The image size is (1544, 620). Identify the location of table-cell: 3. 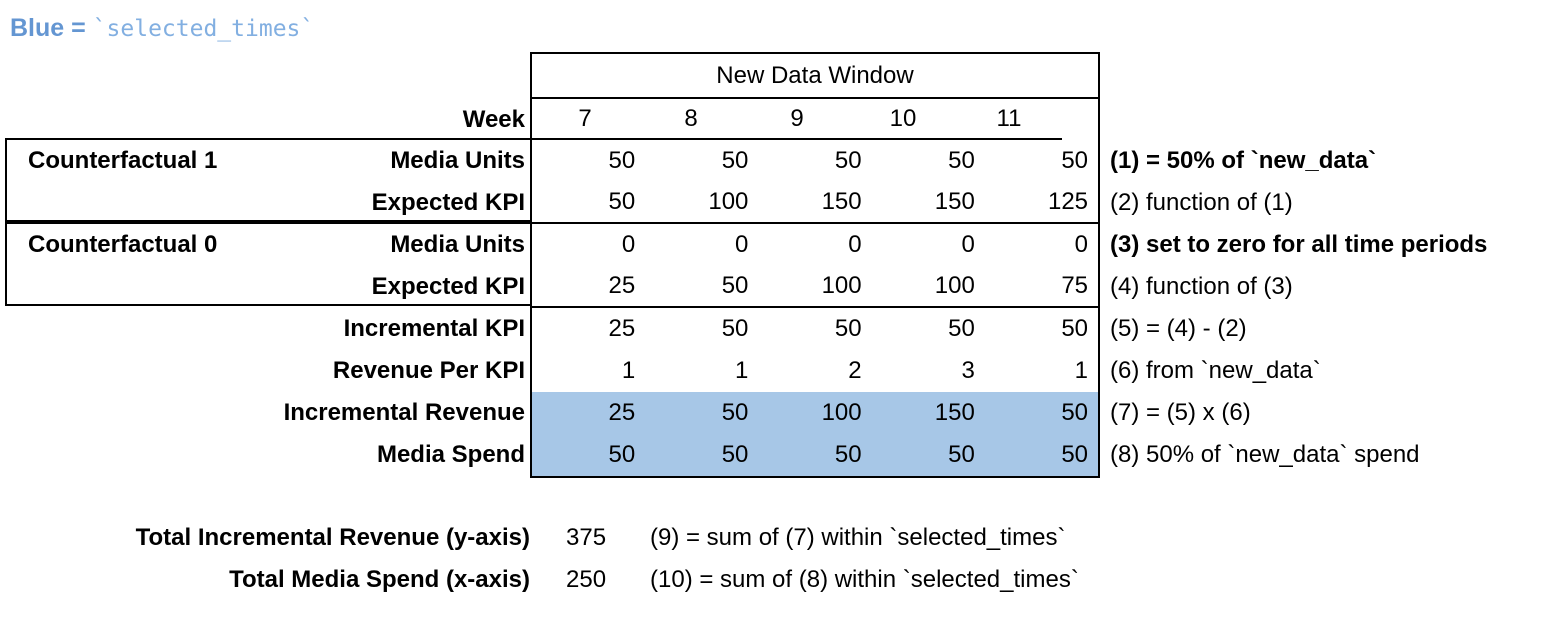
(968, 370).